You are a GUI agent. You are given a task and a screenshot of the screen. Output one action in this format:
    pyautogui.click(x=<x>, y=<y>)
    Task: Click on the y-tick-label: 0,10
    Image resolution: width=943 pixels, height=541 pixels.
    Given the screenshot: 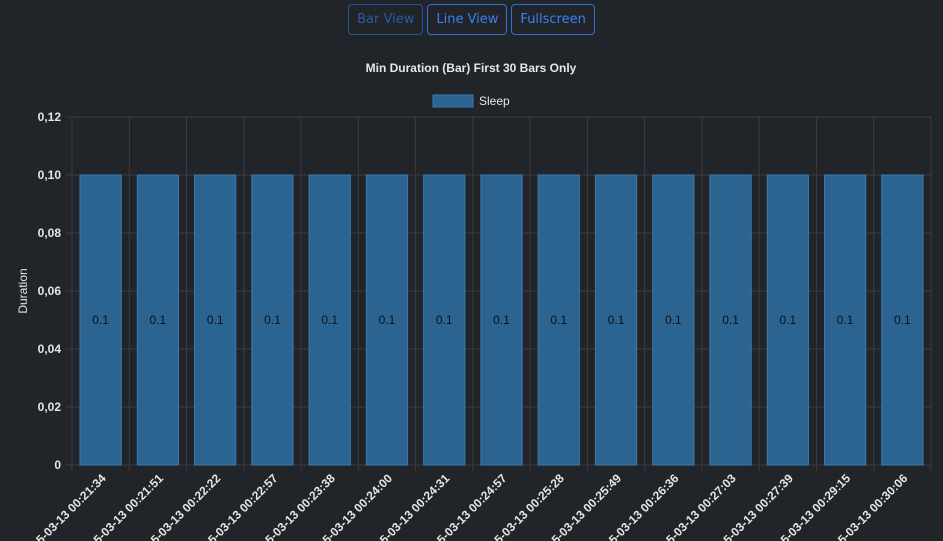 What is the action you would take?
    pyautogui.click(x=50, y=175)
    